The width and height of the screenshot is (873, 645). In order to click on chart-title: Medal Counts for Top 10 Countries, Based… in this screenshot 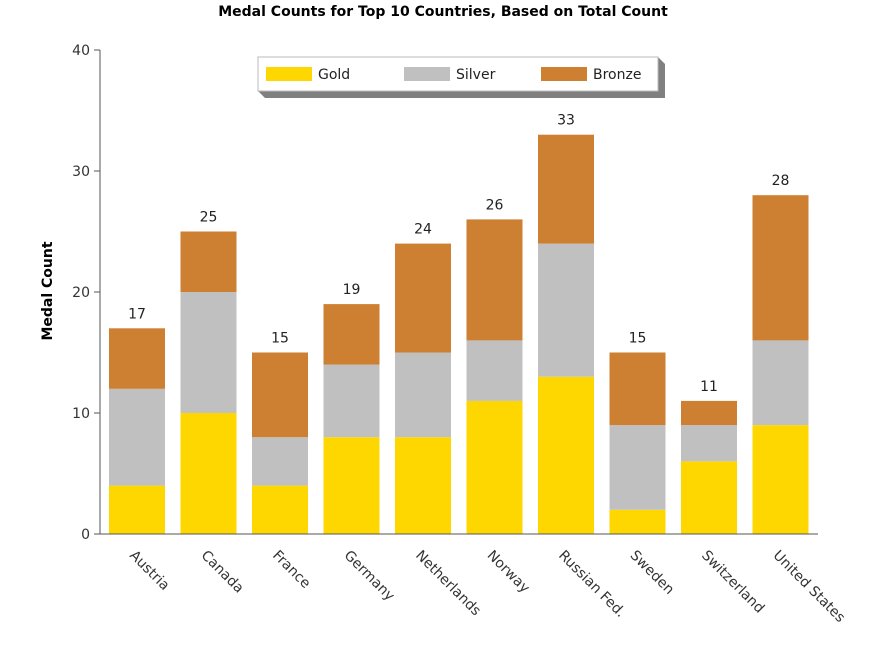, I will do `click(443, 12)`.